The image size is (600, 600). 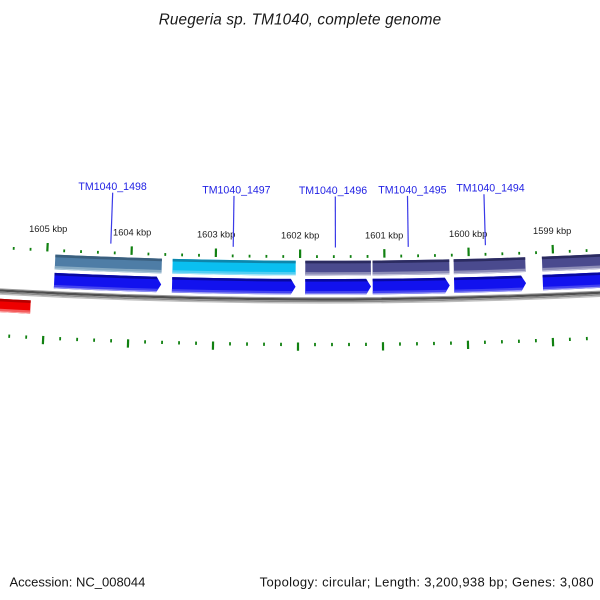 I want to click on svg-text: 1605 kbp, so click(x=48, y=229).